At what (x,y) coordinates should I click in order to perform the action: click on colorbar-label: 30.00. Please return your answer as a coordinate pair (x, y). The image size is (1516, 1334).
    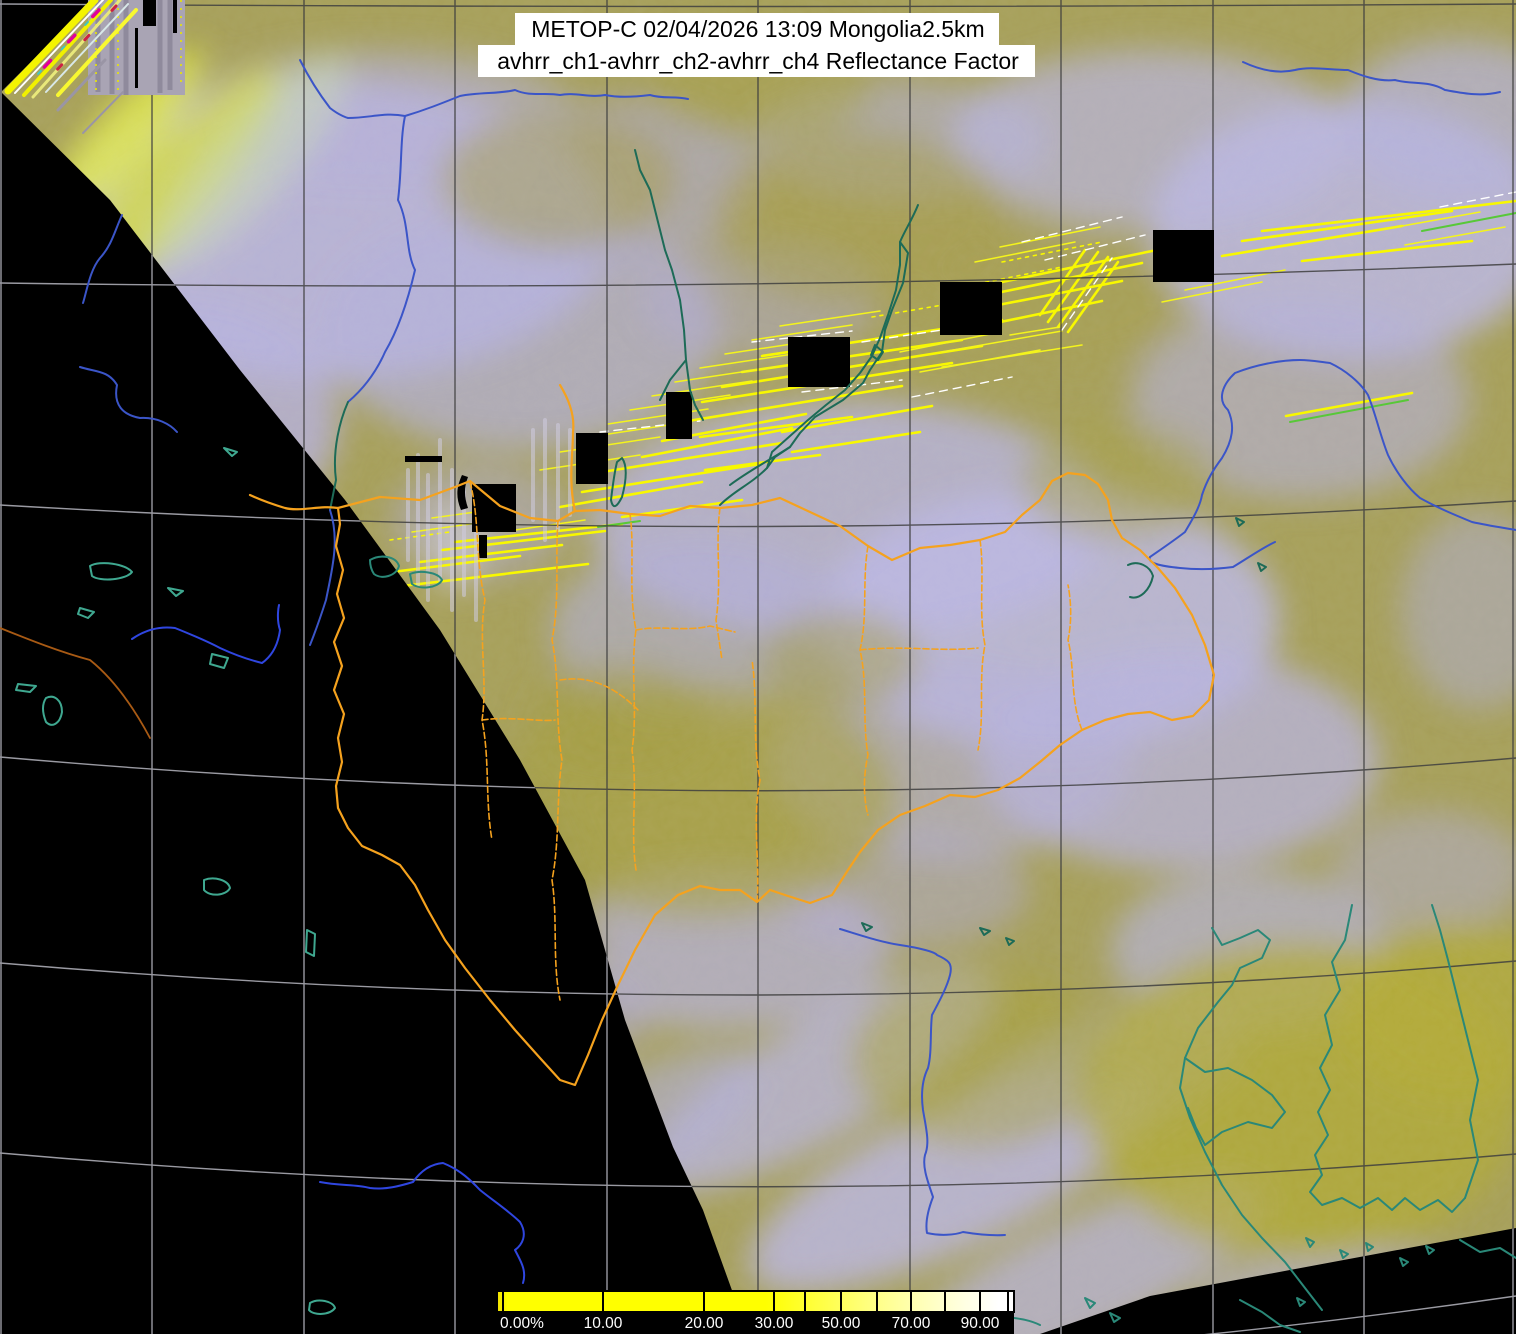
    Looking at the image, I should click on (774, 1323).